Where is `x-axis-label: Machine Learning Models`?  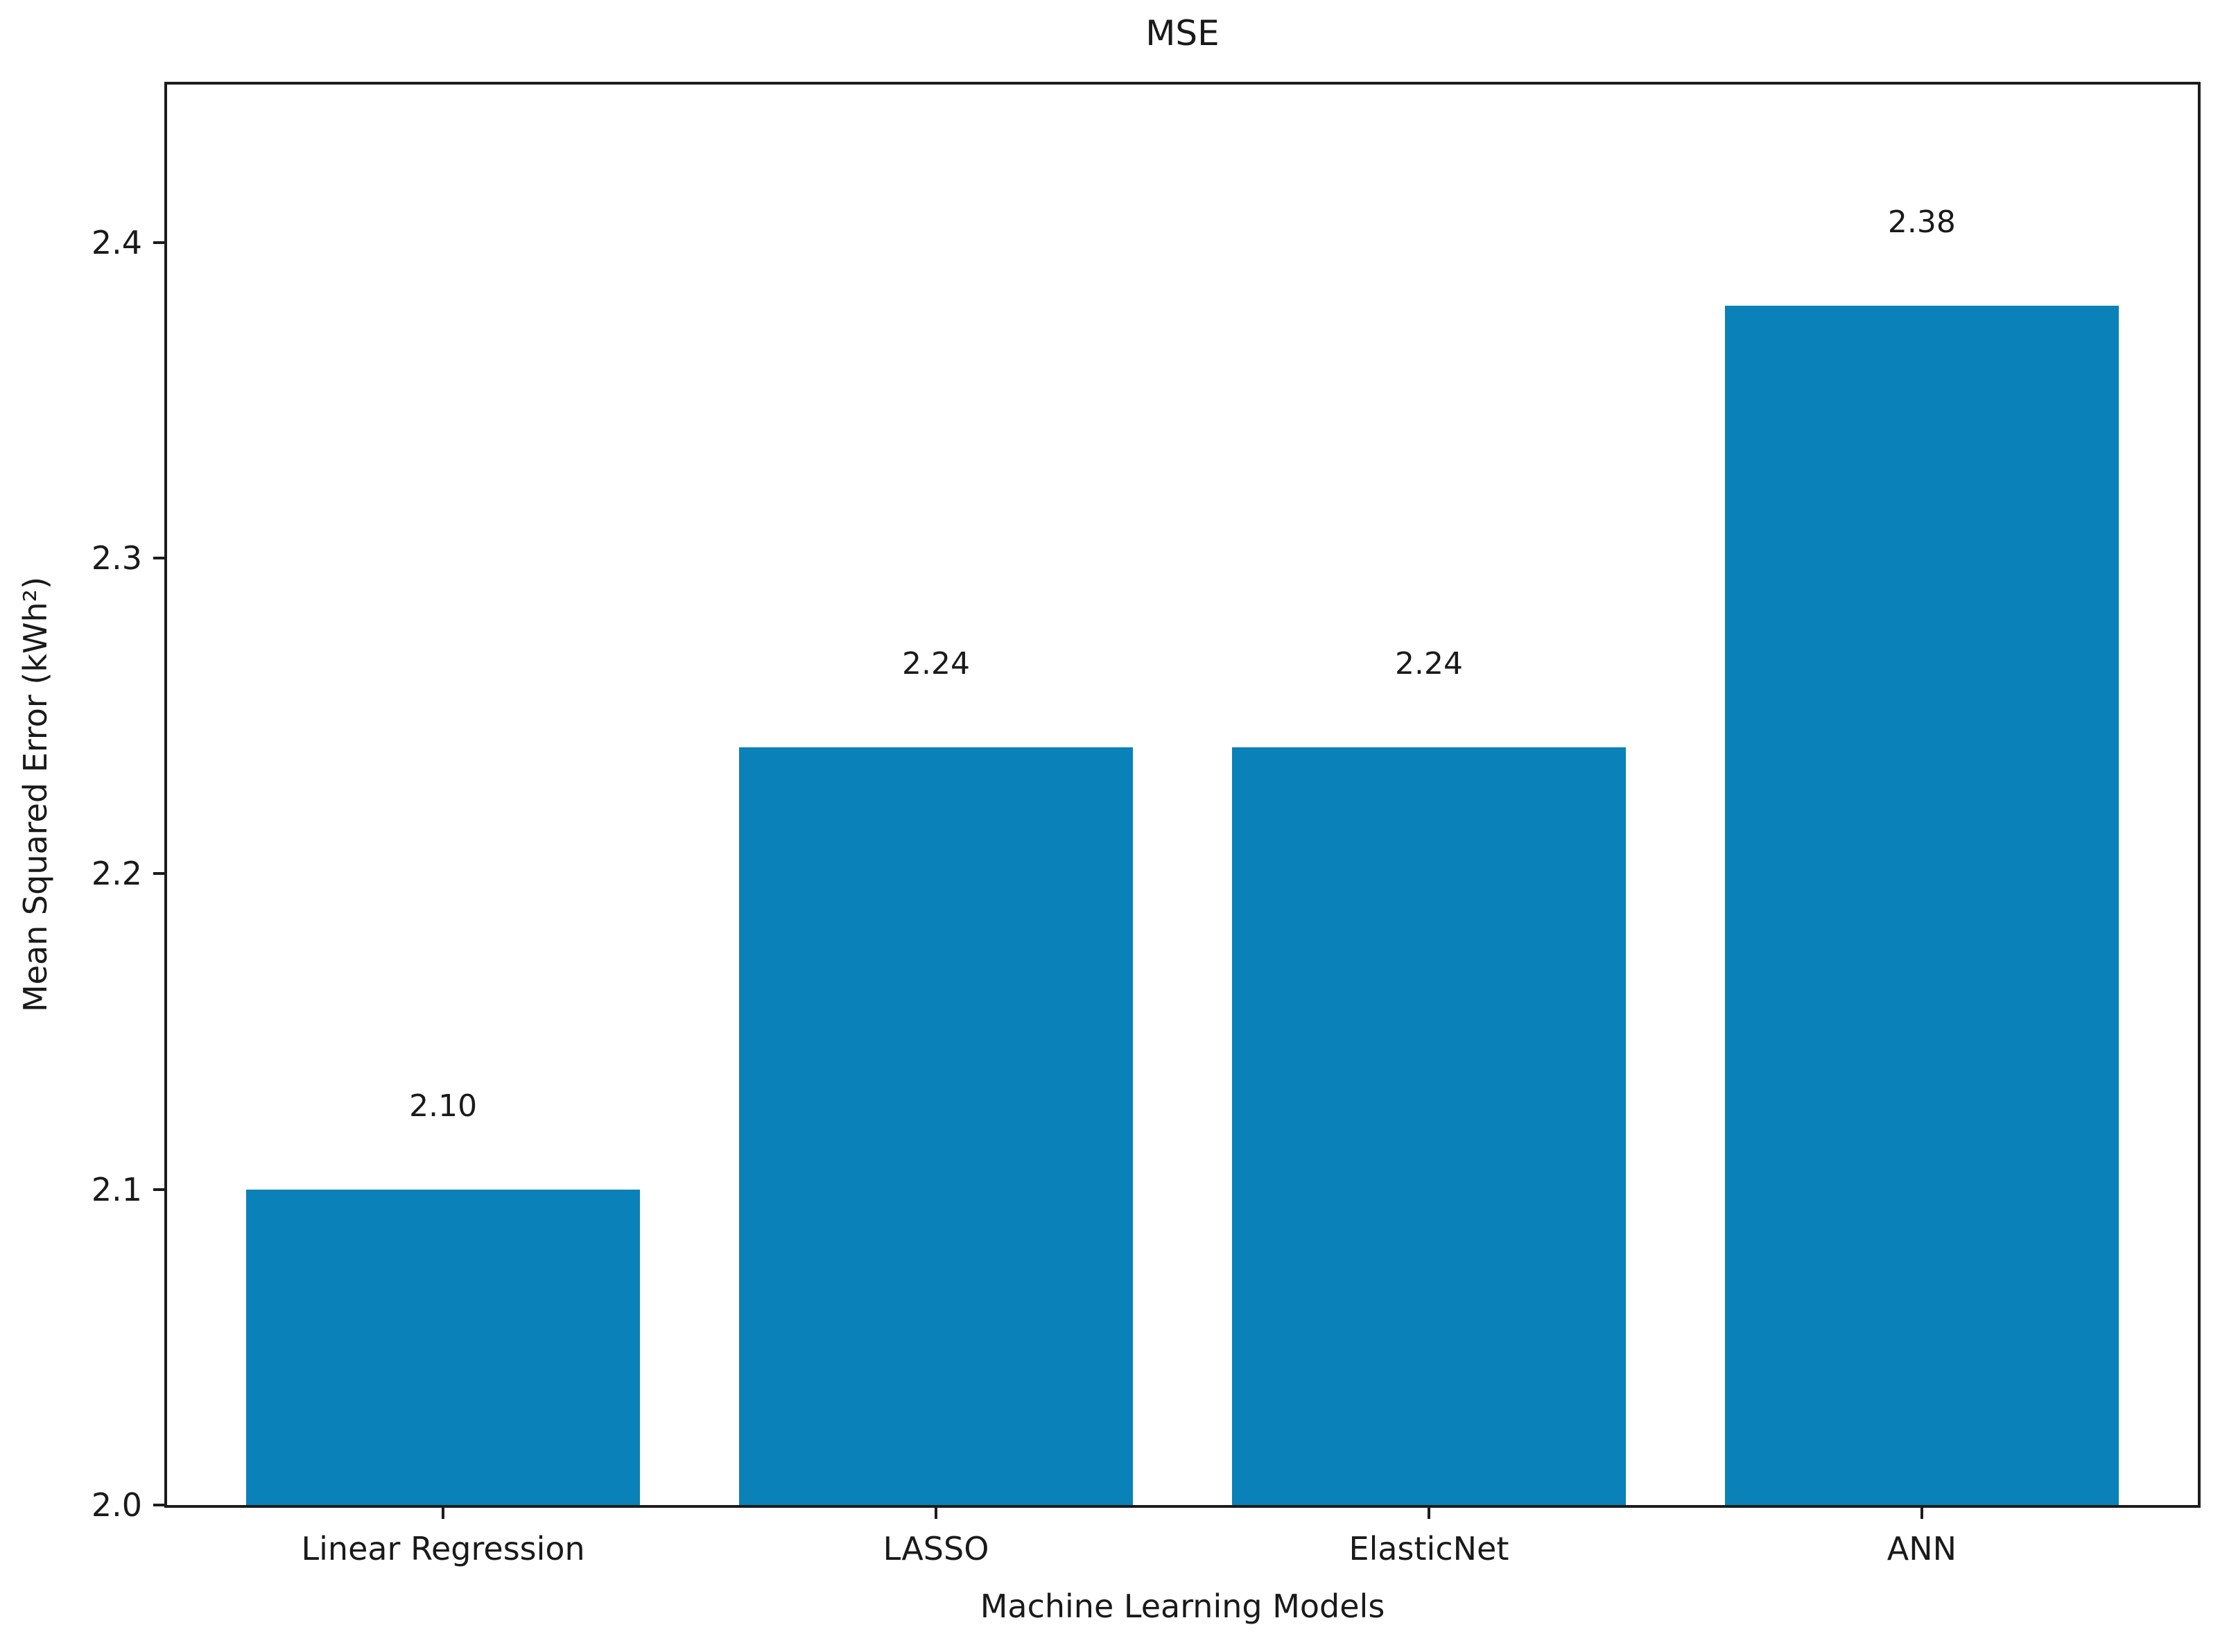 x-axis-label: Machine Learning Models is located at coordinates (1182, 1606).